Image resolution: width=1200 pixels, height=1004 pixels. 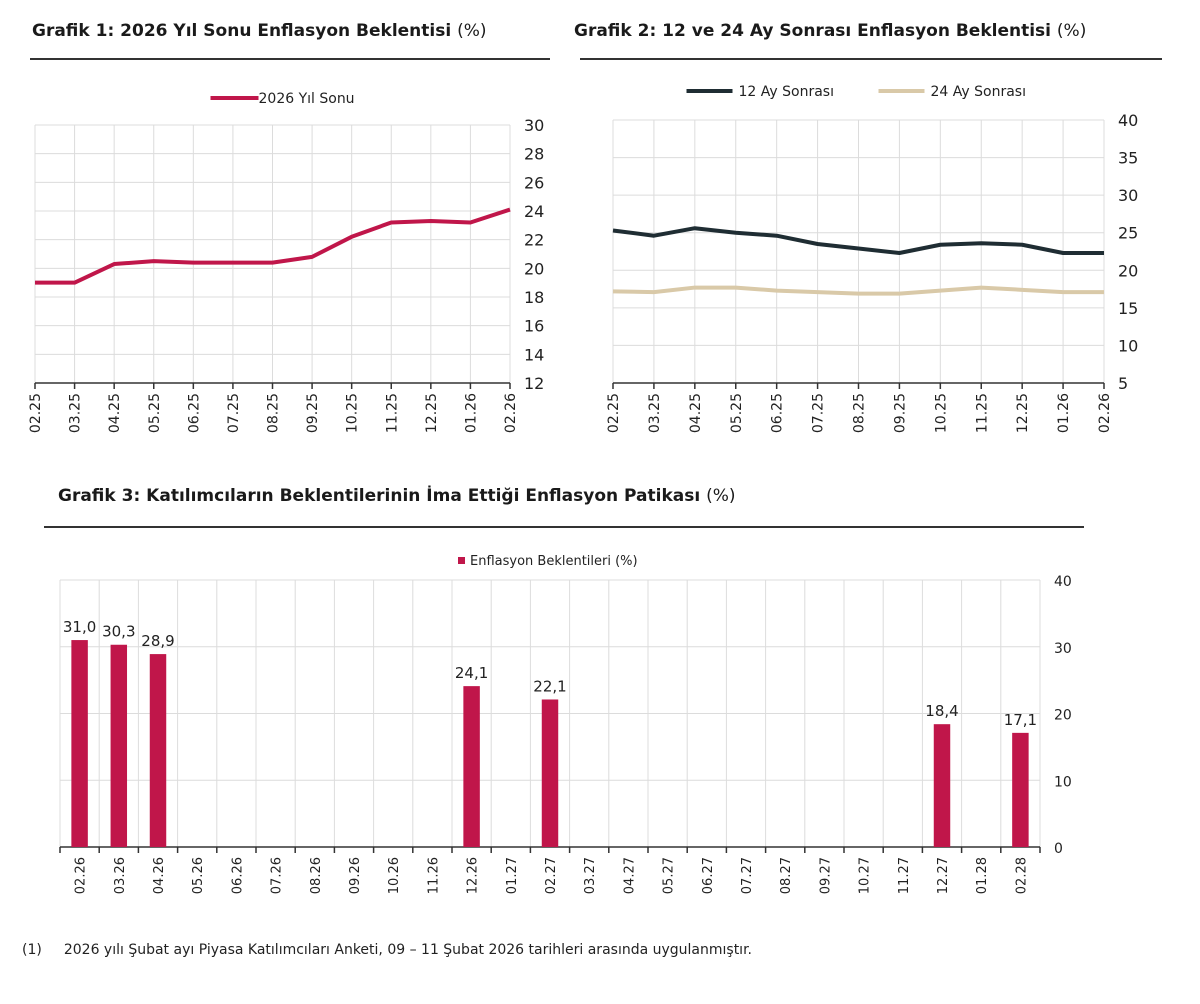 I want to click on chart2-xtick-label: 08.25, so click(x=860, y=413).